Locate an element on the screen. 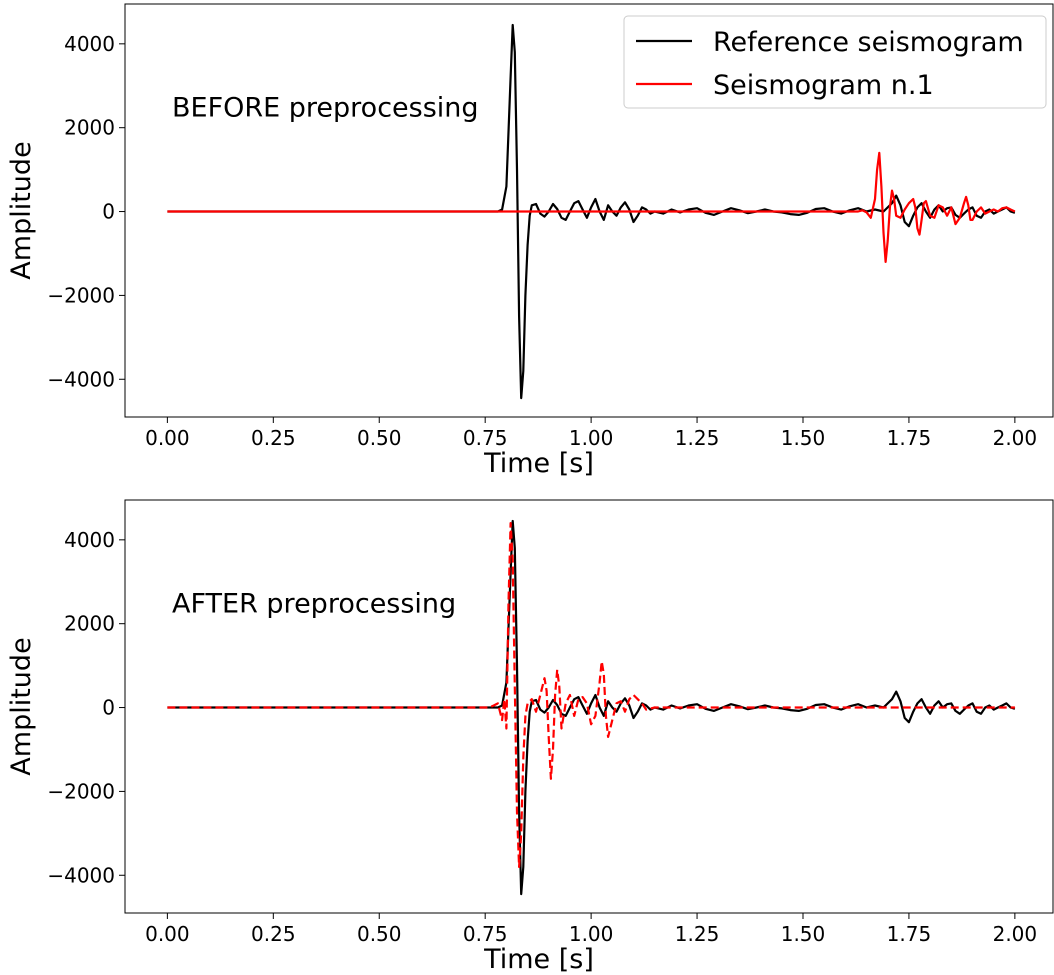 The height and width of the screenshot is (975, 1054). legend: Reference seismogram Seismogram n.1 is located at coordinates (835, 62).